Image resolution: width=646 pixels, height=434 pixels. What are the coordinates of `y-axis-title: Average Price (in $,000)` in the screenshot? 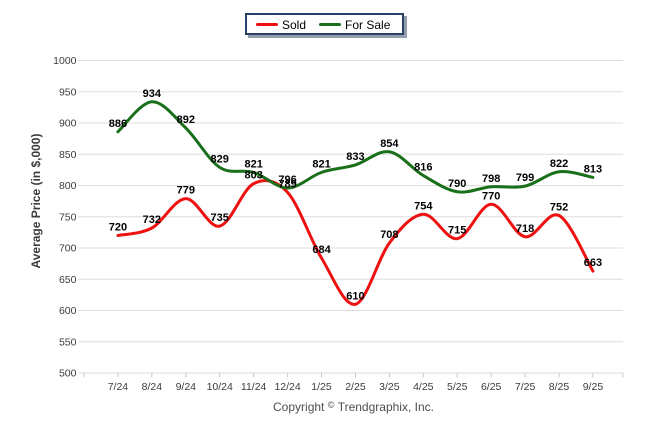 It's located at (36, 201).